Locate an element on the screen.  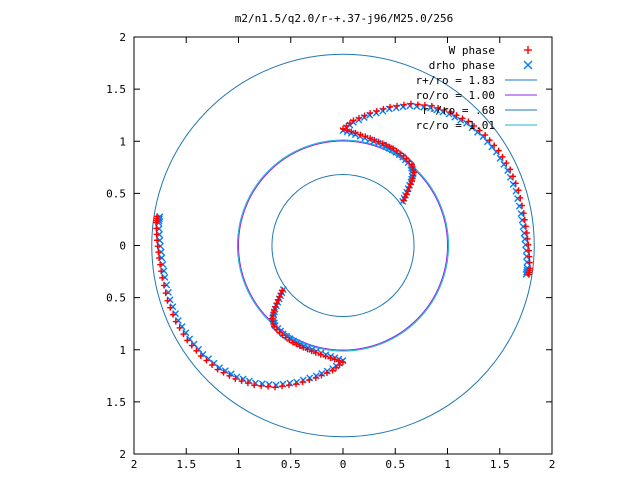
legend-label: W phase is located at coordinates (472, 50).